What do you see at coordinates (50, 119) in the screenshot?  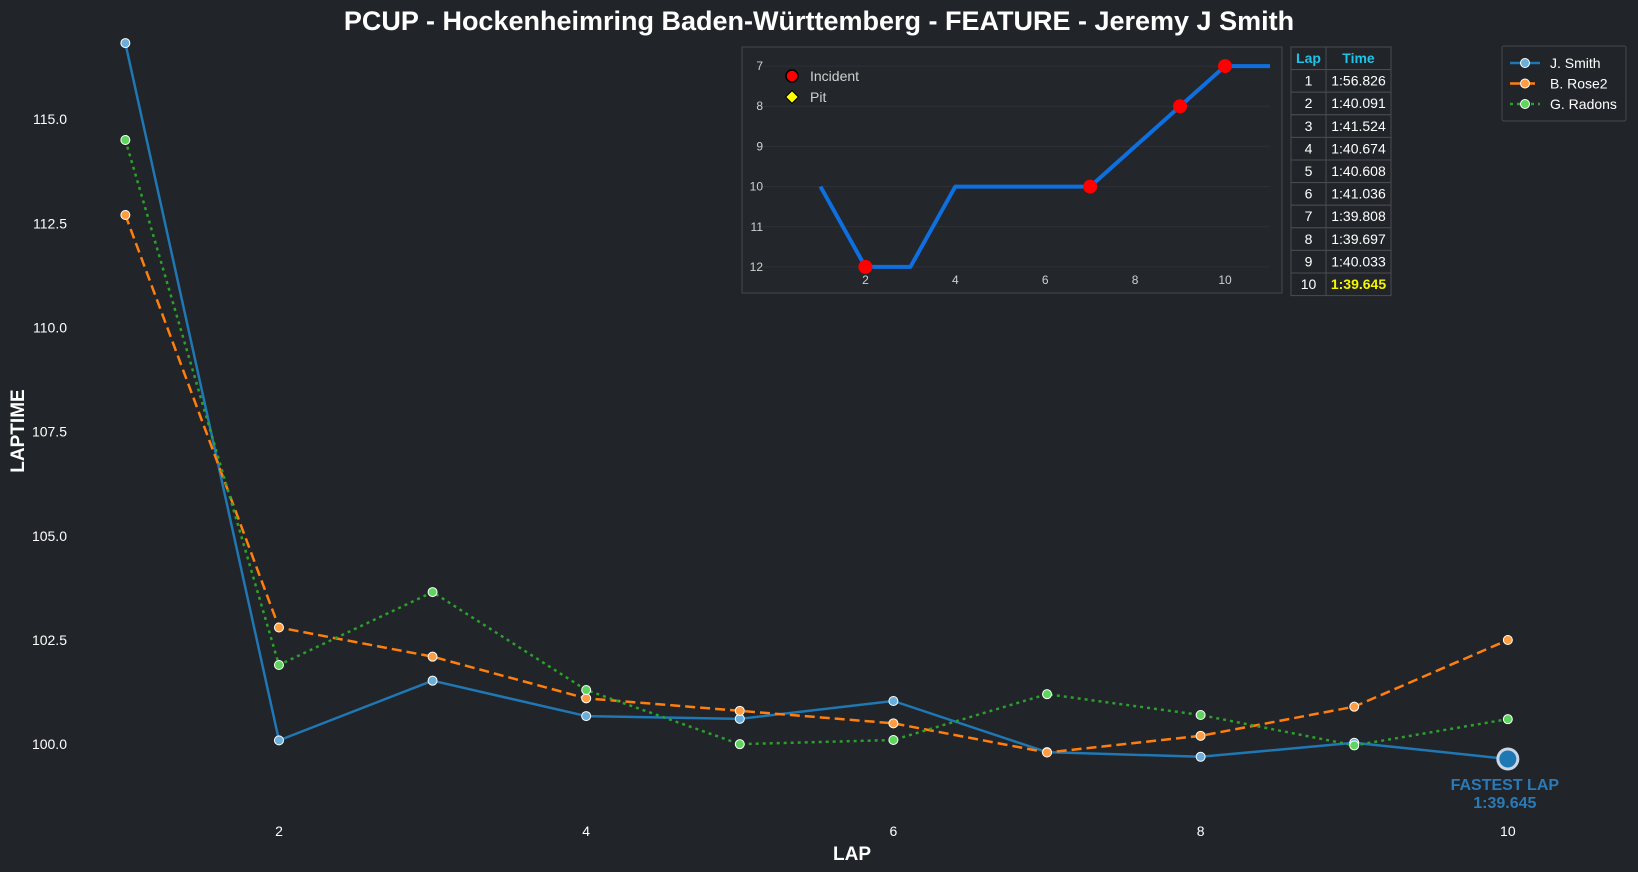 I see `y-tick-label: 115.0` at bounding box center [50, 119].